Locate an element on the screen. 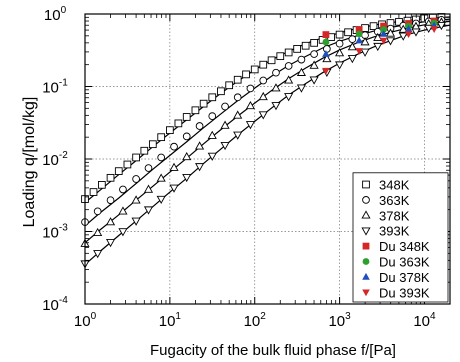  legend-marker-363k is located at coordinates (366, 200).